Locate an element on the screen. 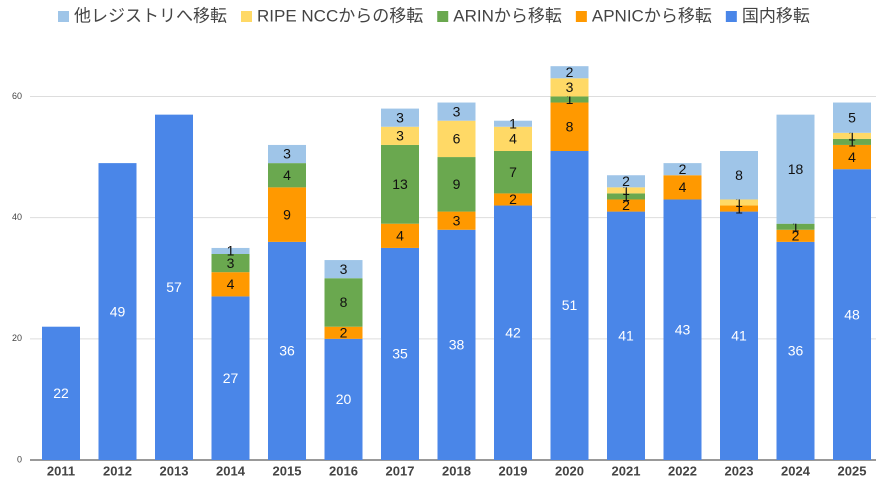 This screenshot has height=491, width=879. x-tick-label: 2016 is located at coordinates (343, 470).